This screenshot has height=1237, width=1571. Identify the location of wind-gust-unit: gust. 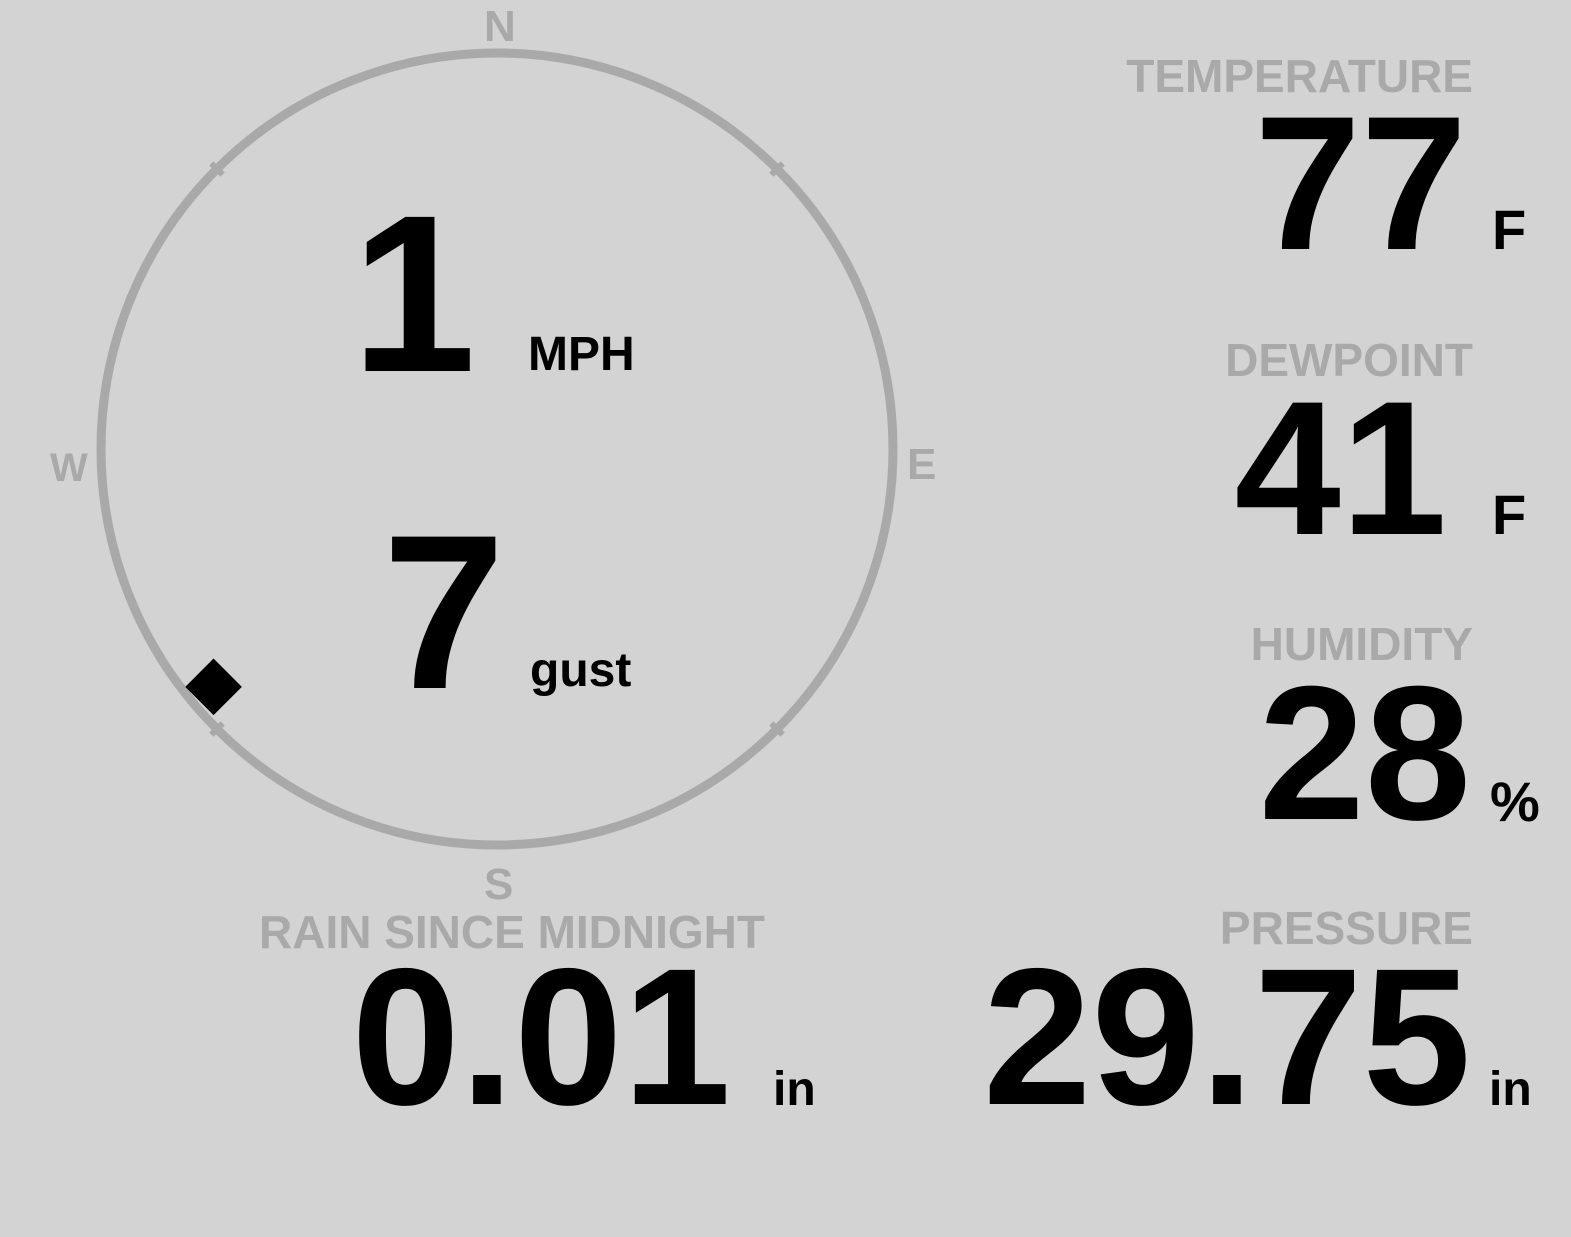
(581, 670).